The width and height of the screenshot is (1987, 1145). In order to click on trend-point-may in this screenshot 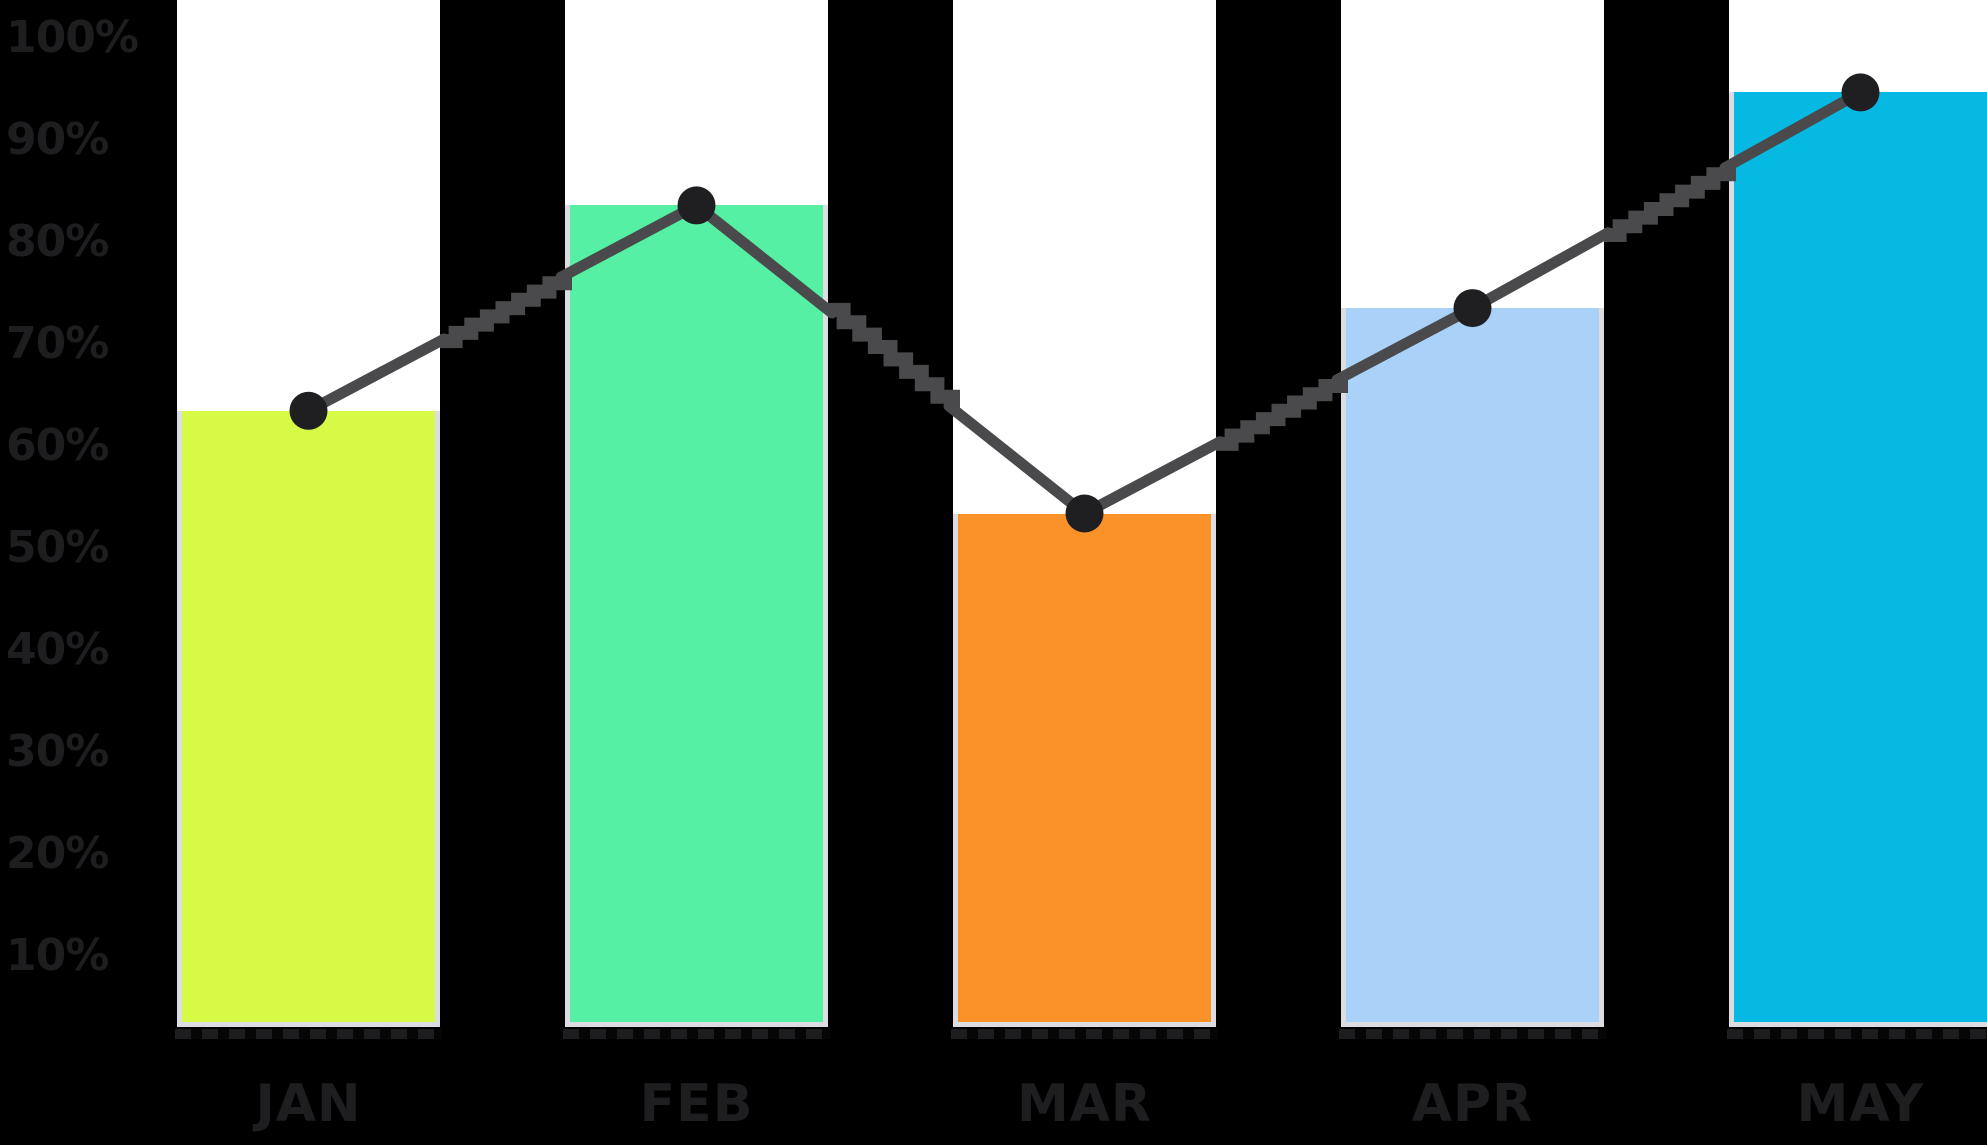, I will do `click(1860, 92)`.